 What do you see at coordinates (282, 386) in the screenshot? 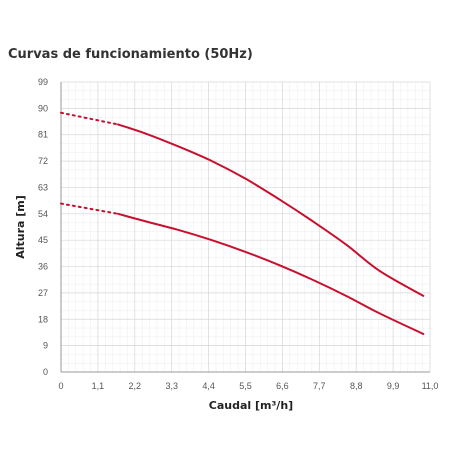
I see `x-tick-label: 6,6` at bounding box center [282, 386].